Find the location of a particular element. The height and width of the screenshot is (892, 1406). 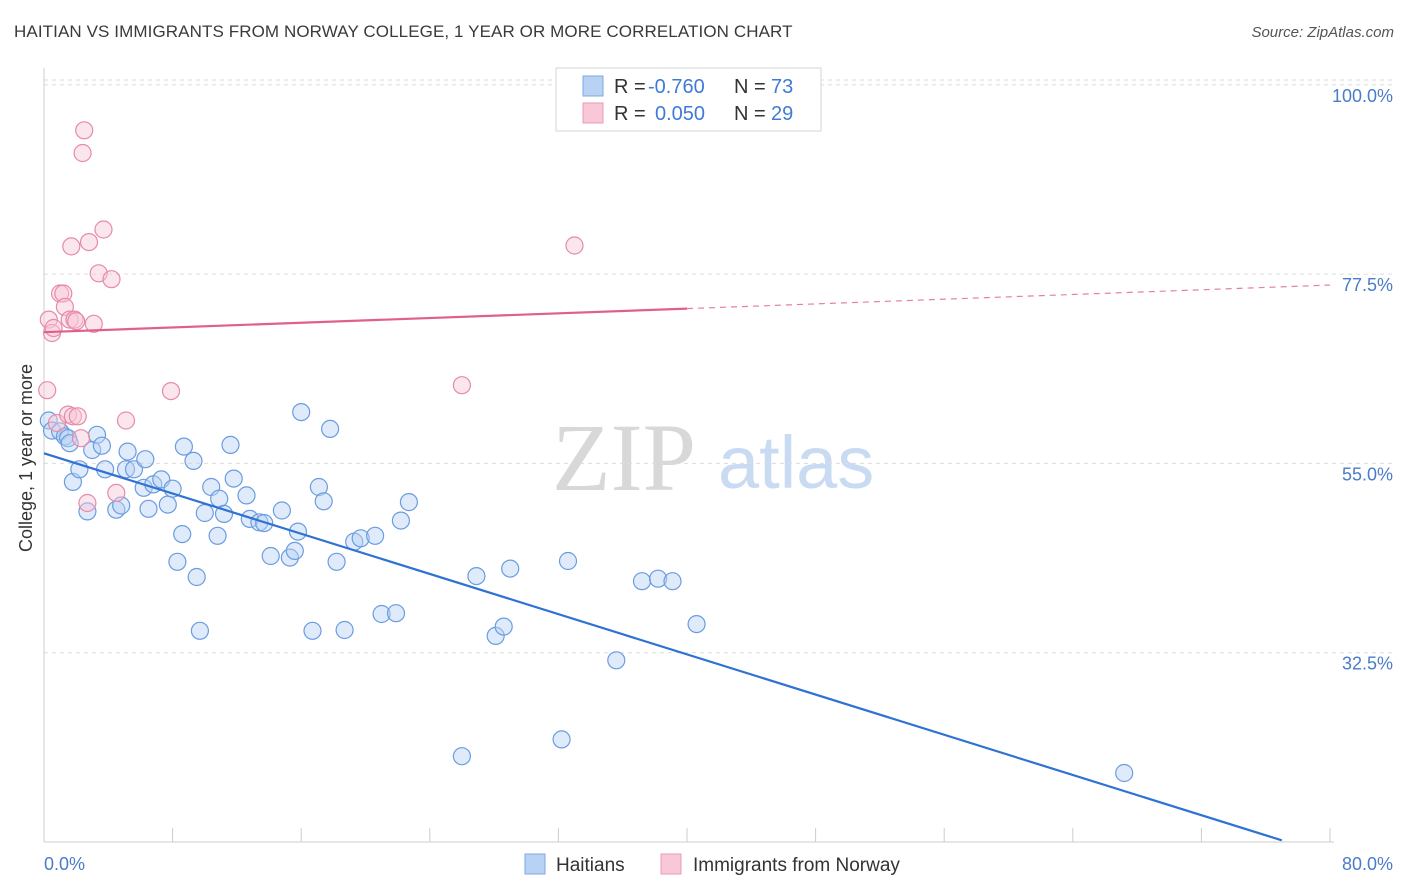

legend-r-label-haitians: R = is located at coordinates (630, 87).